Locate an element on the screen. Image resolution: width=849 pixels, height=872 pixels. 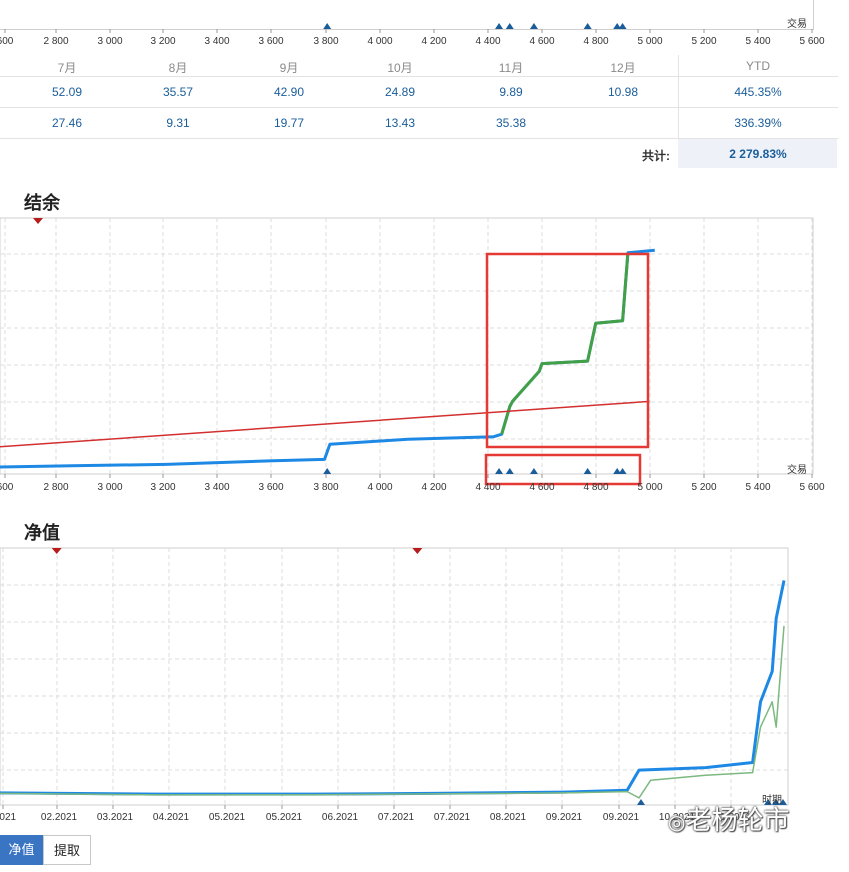
highlight-box-trades is located at coordinates (563, 469).